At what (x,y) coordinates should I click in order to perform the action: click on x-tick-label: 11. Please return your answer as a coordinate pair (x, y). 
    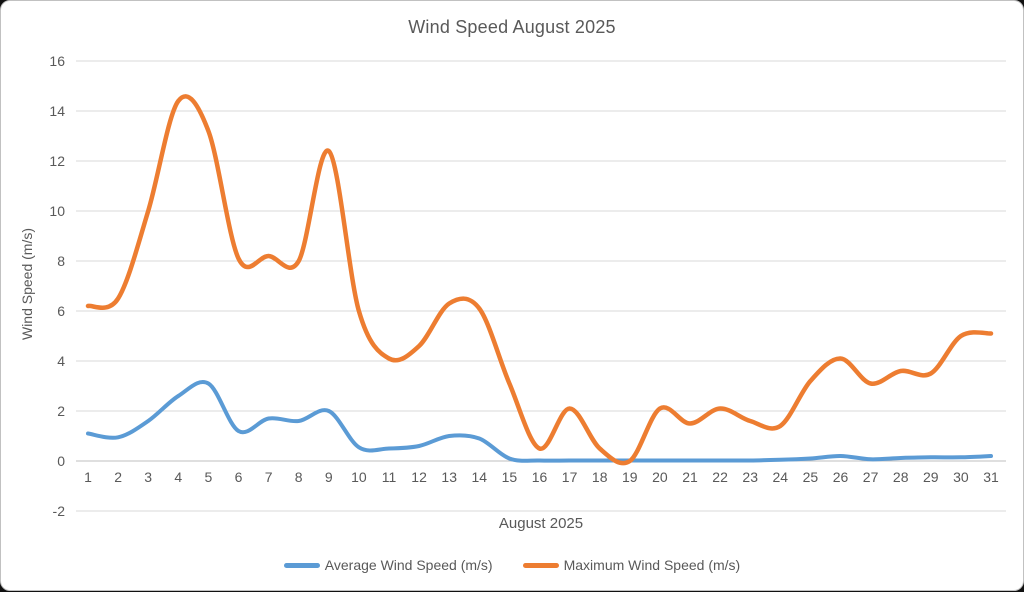
    Looking at the image, I should click on (389, 477).